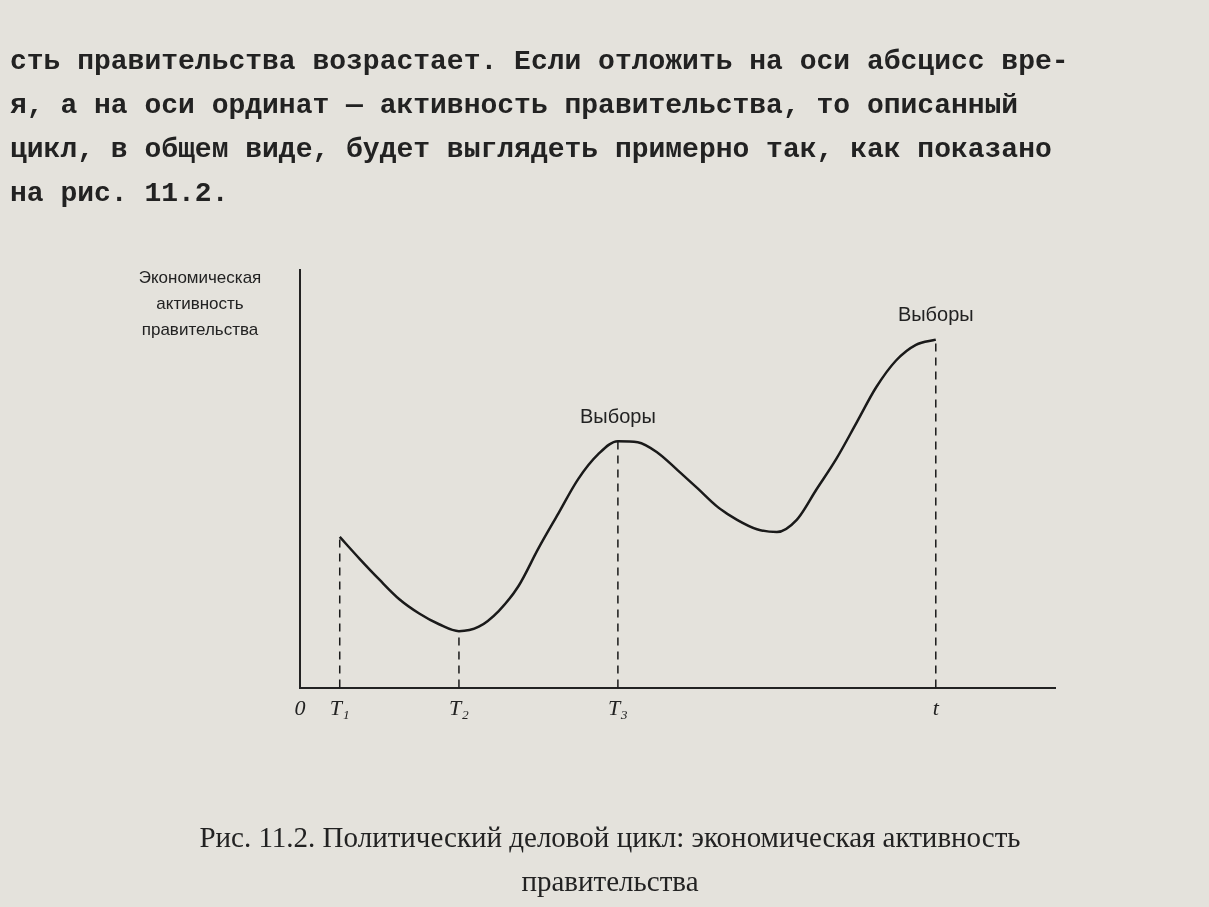 This screenshot has width=1209, height=907. What do you see at coordinates (539, 62) in the screenshot?
I see `text: сть правительства возрастает. Если отложить на оси абсцисс вре-` at bounding box center [539, 62].